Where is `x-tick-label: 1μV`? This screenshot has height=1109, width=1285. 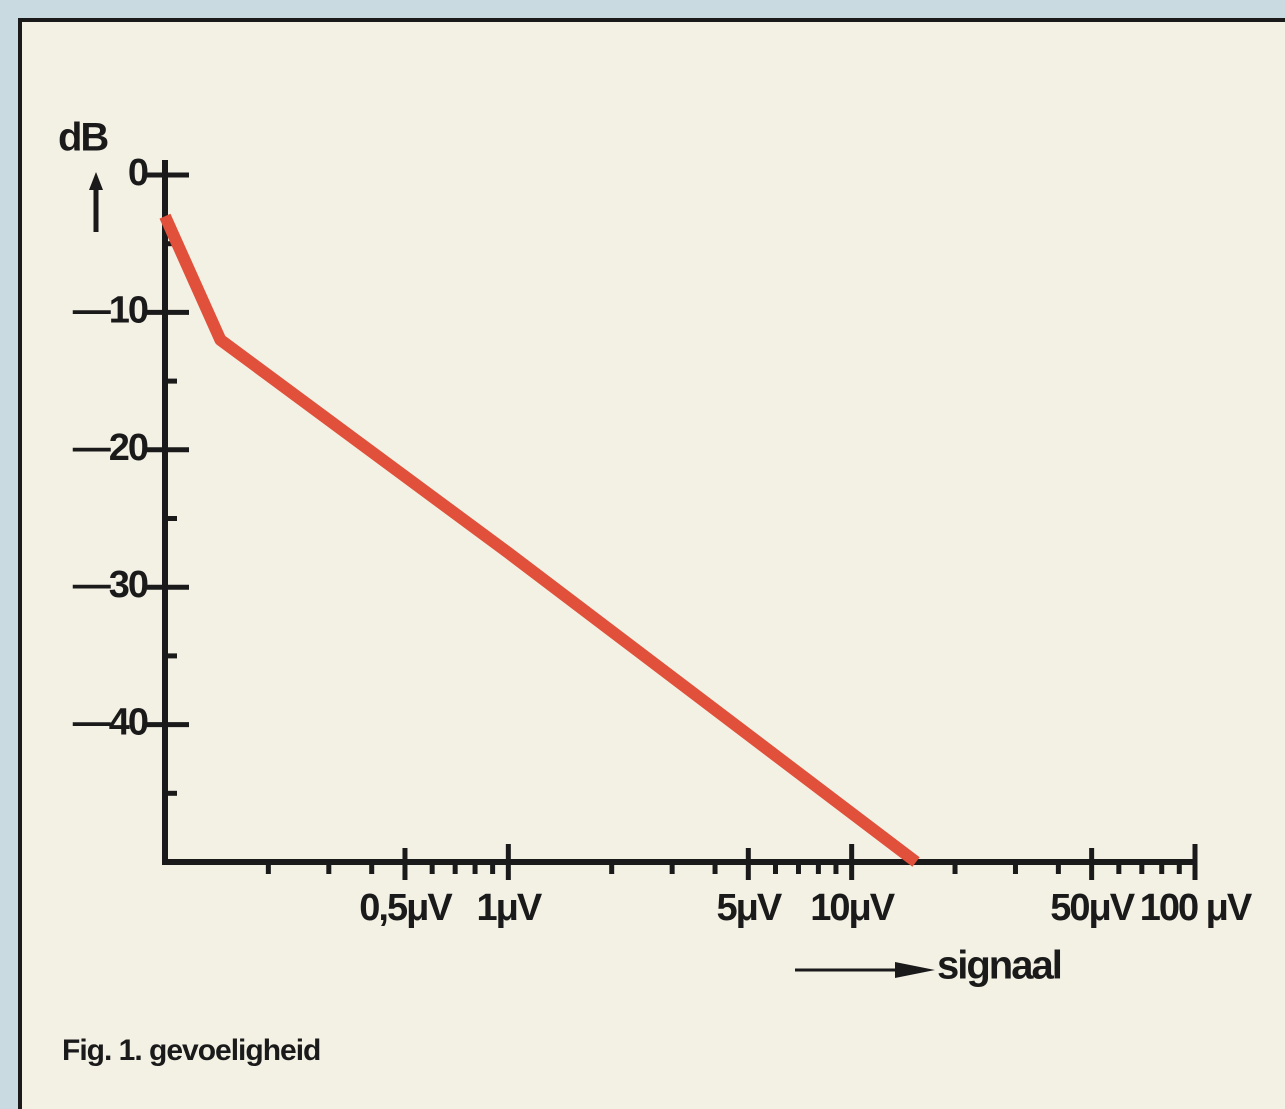
x-tick-label: 1μV is located at coordinates (509, 908).